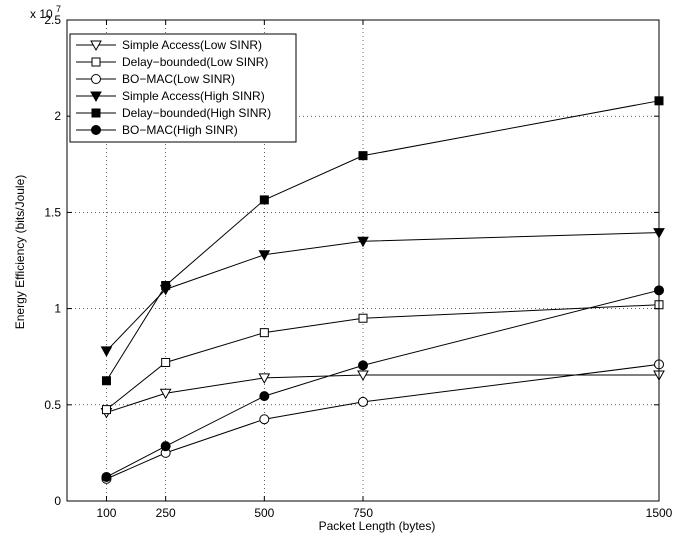 The image size is (691, 539). Describe the element at coordinates (52, 212) in the screenshot. I see `y-tick-label: 1.5` at that location.